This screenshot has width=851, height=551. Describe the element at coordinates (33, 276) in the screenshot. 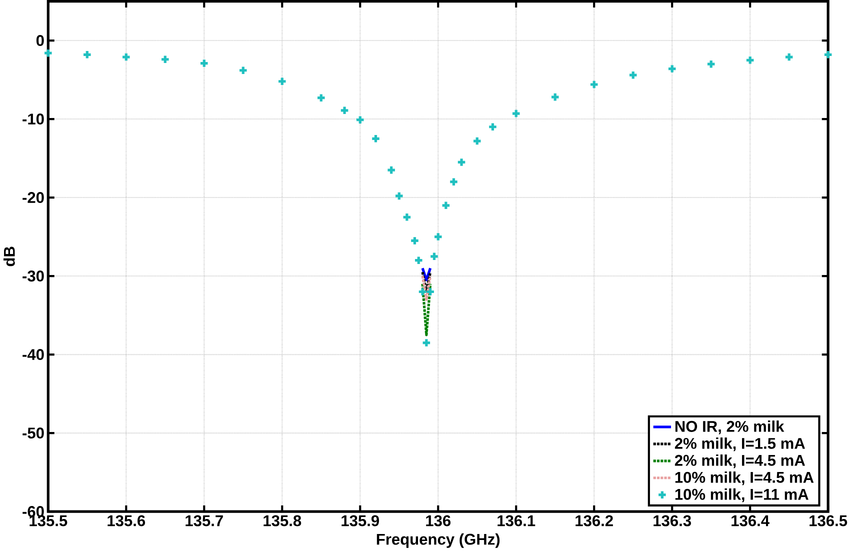

I see `y-tick-label: -30` at that location.